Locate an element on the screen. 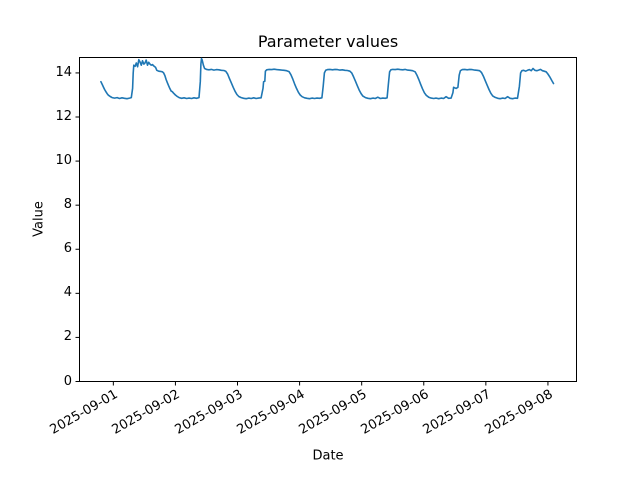 The height and width of the screenshot is (480, 640). y-tick-label: 12 is located at coordinates (63, 116).